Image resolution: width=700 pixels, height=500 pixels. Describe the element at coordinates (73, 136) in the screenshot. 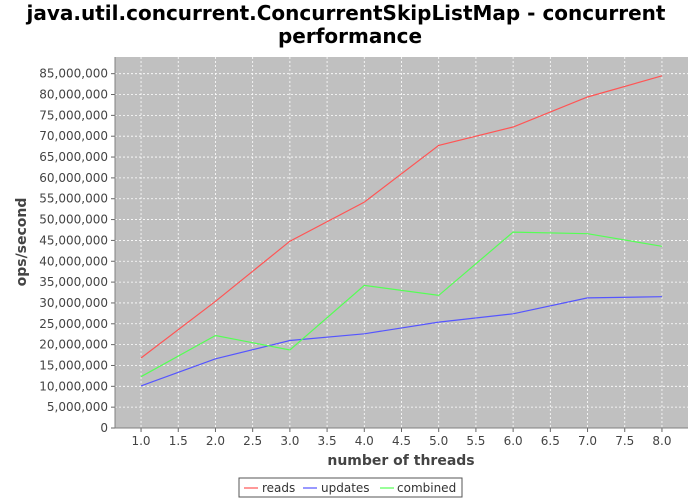

I see `y-tick-label: 70,000,000` at that location.